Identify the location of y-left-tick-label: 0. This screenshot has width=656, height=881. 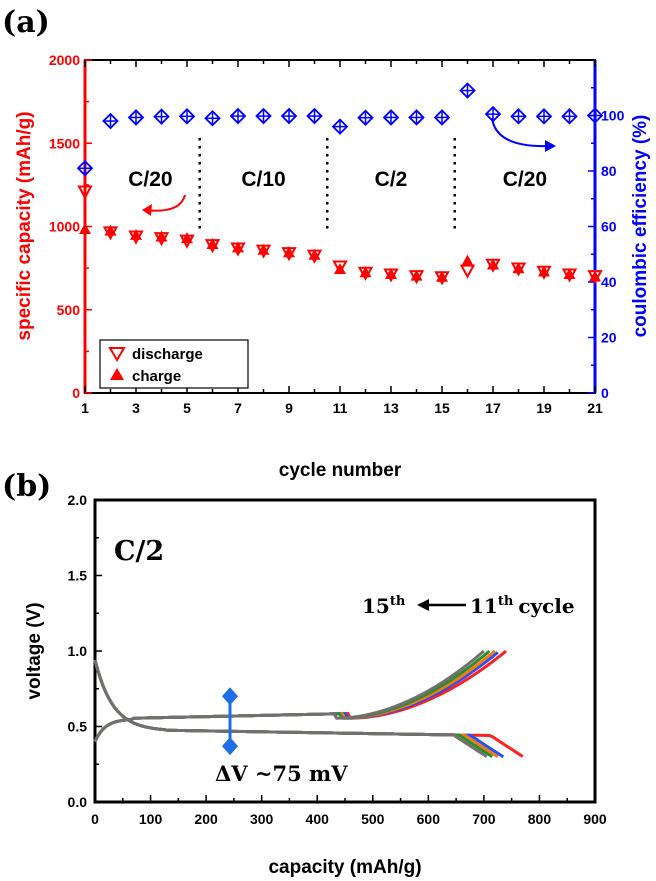
(76, 393).